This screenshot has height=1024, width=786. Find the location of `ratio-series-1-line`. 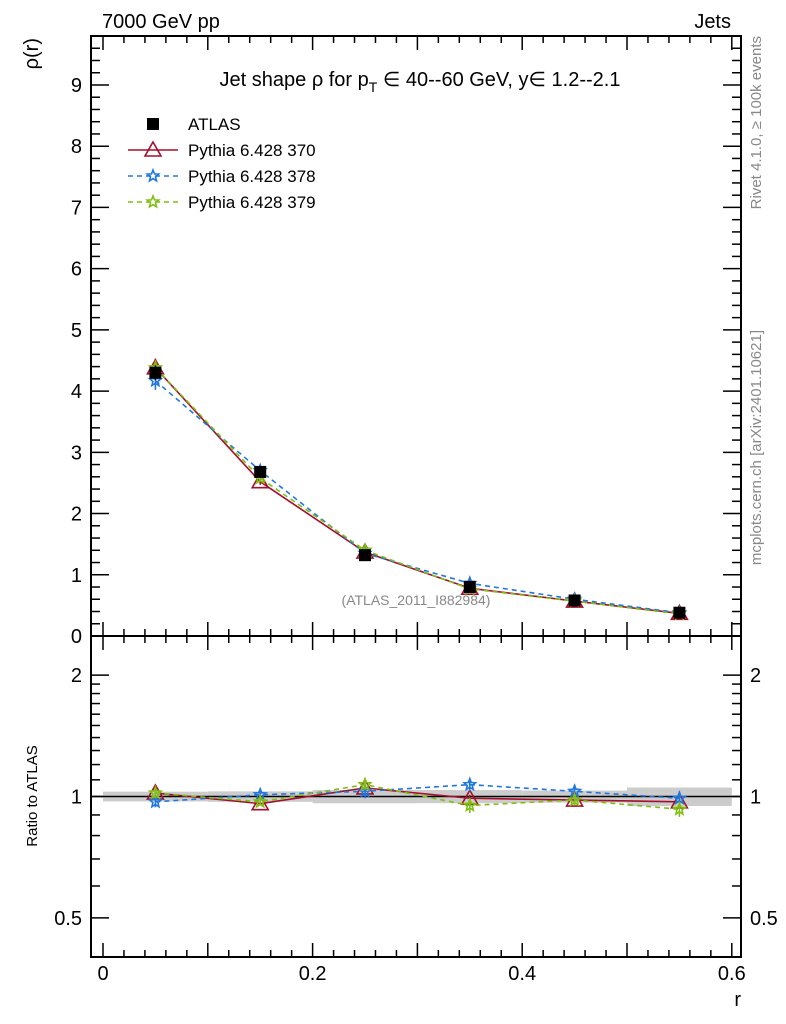

ratio-series-1-line is located at coordinates (417, 796).